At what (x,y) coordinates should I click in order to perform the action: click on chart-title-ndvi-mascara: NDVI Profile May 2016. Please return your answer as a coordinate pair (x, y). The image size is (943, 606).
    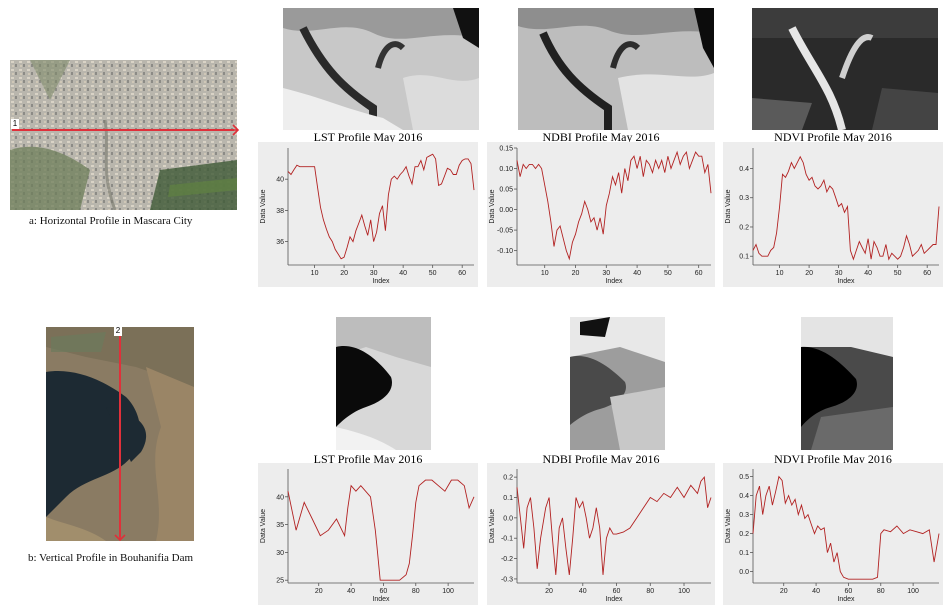
    Looking at the image, I should click on (833, 137).